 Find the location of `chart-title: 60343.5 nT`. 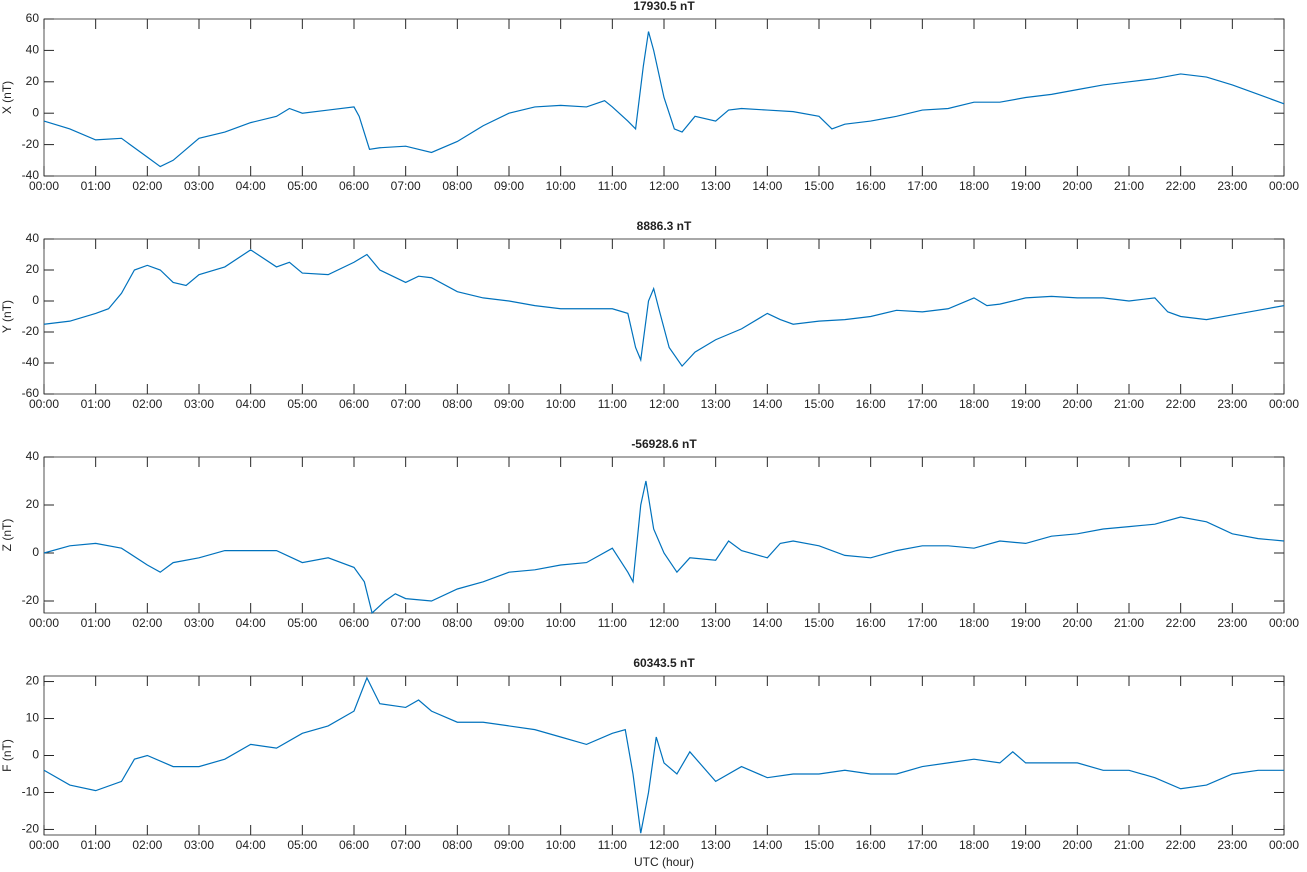

chart-title: 60343.5 nT is located at coordinates (664, 663).